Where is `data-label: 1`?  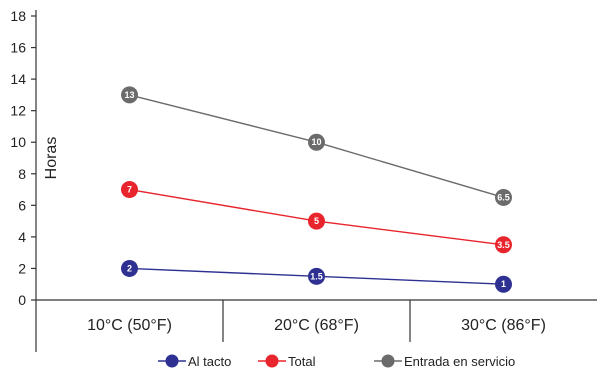 data-label: 1 is located at coordinates (503, 284).